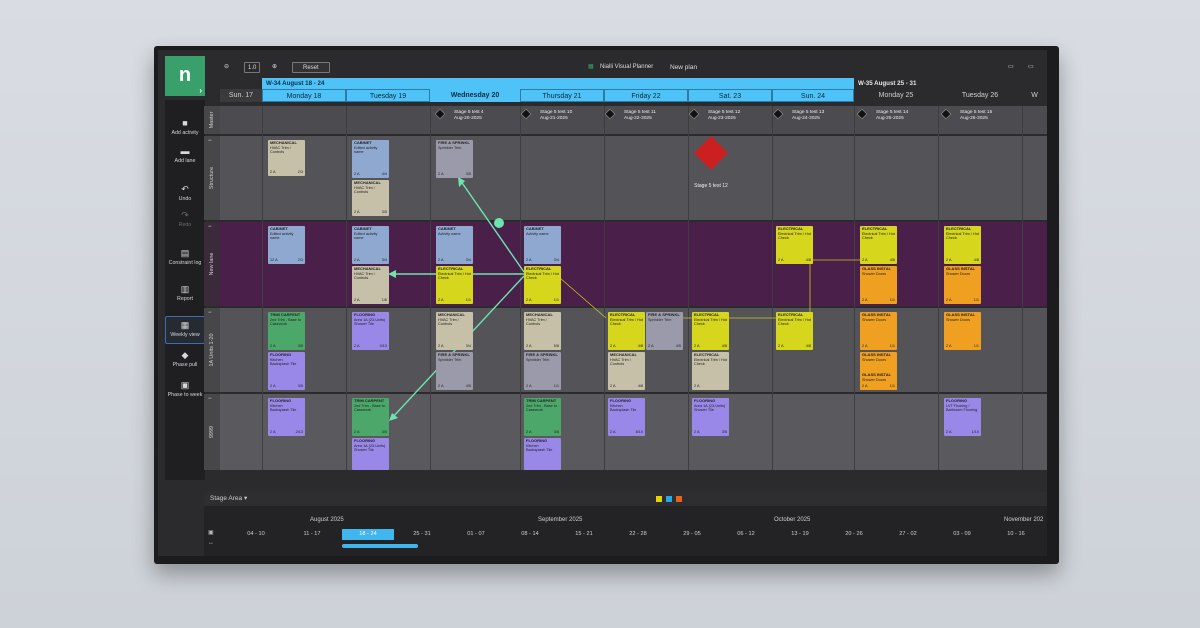 Image resolution: width=1200 pixels, height=628 pixels. Describe the element at coordinates (256, 534) in the screenshot. I see `week-range: 04 - 10` at that location.